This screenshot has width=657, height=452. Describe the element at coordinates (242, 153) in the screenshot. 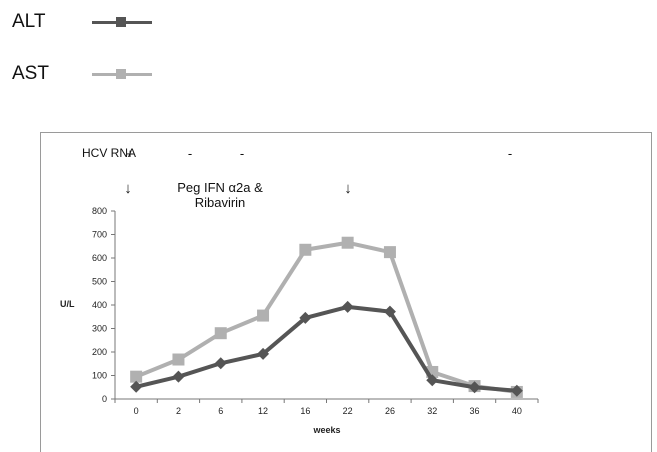

I see `hcv-rna-mark-2: -` at that location.